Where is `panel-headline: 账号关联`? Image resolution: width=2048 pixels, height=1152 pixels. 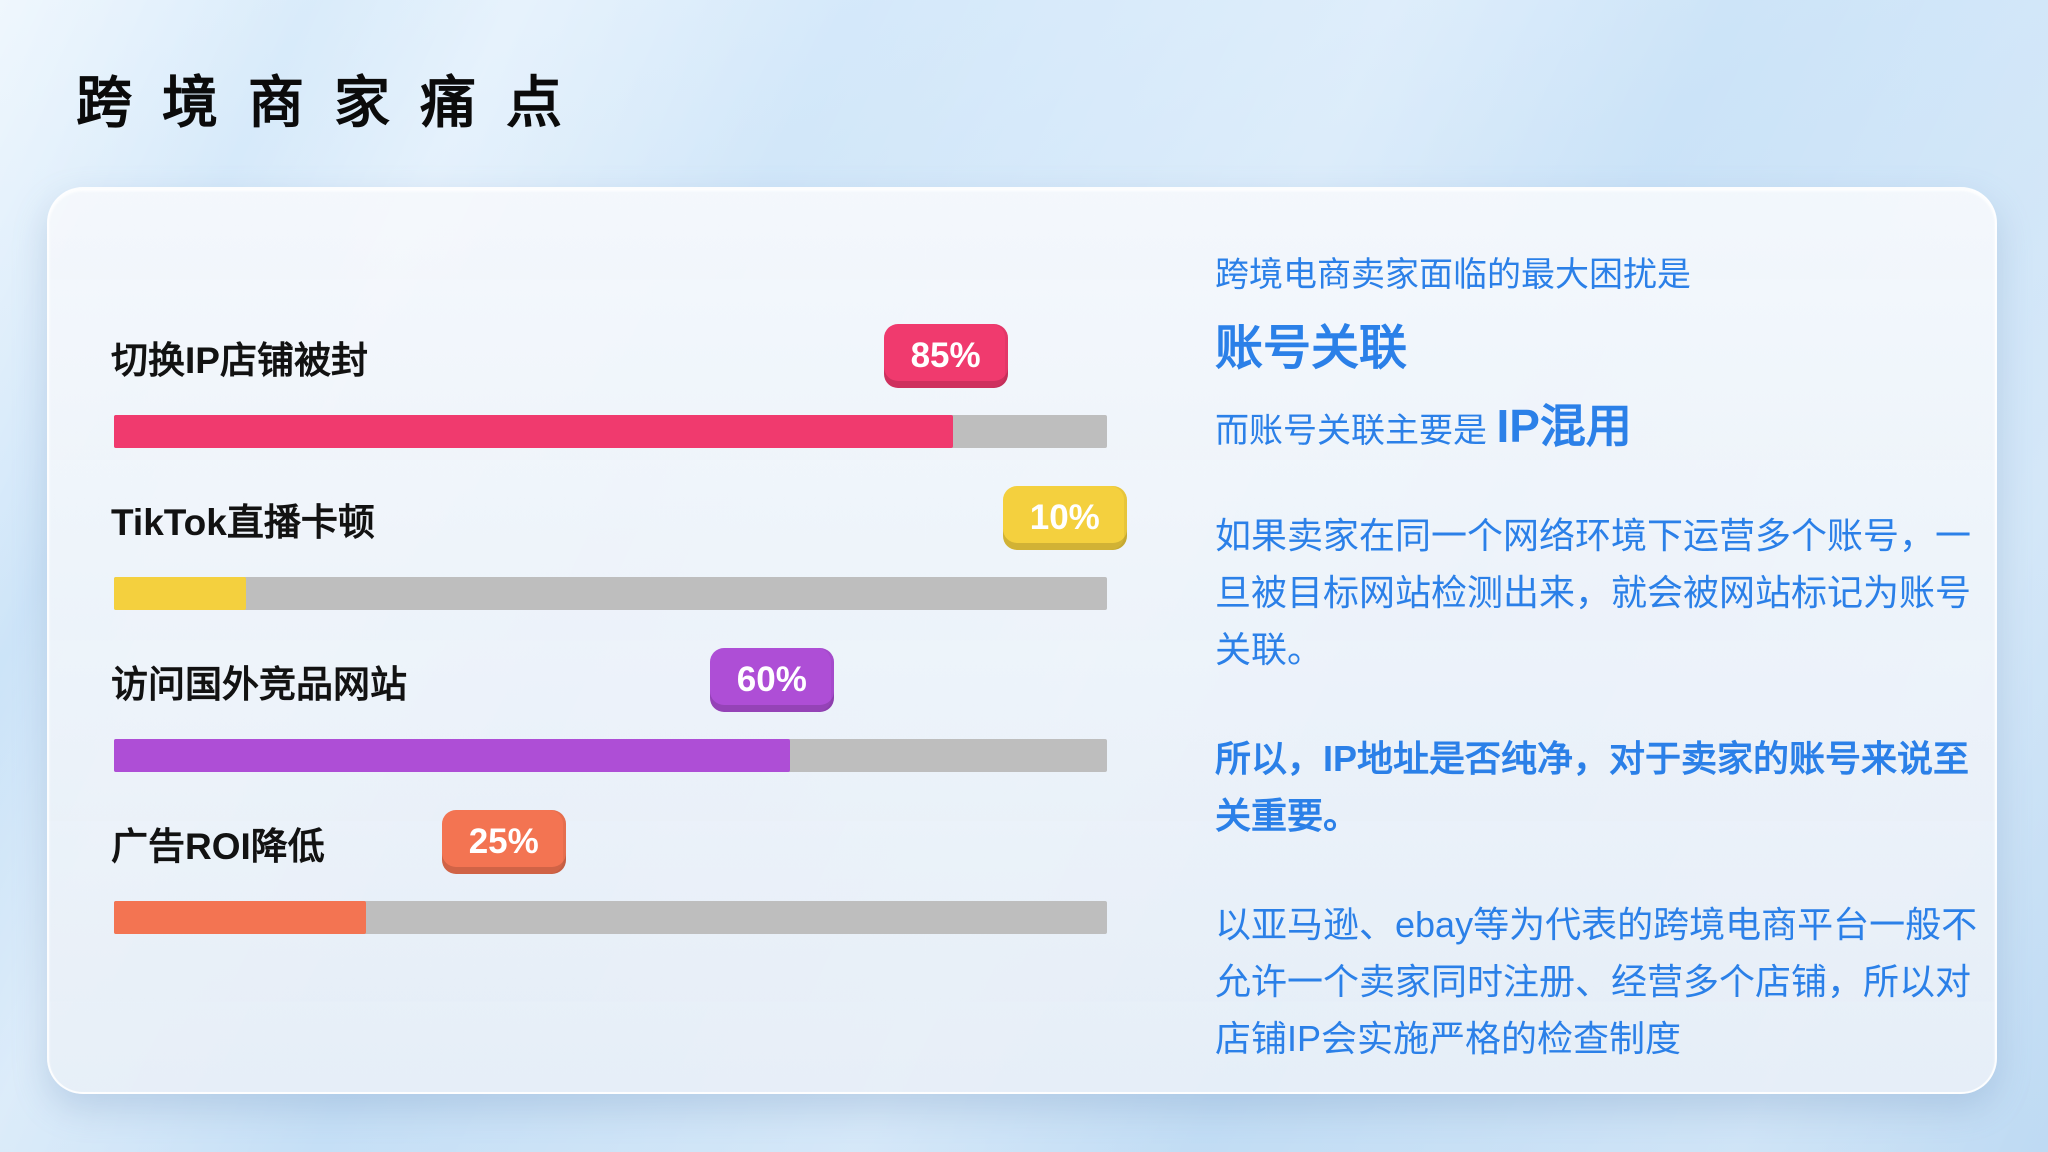
panel-headline: 账号关联 is located at coordinates (1311, 348).